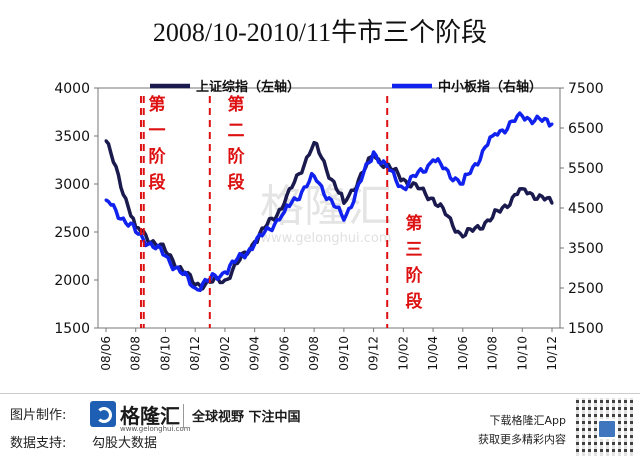  What do you see at coordinates (157, 182) in the screenshot?
I see `phase-1-label: 段` at bounding box center [157, 182].